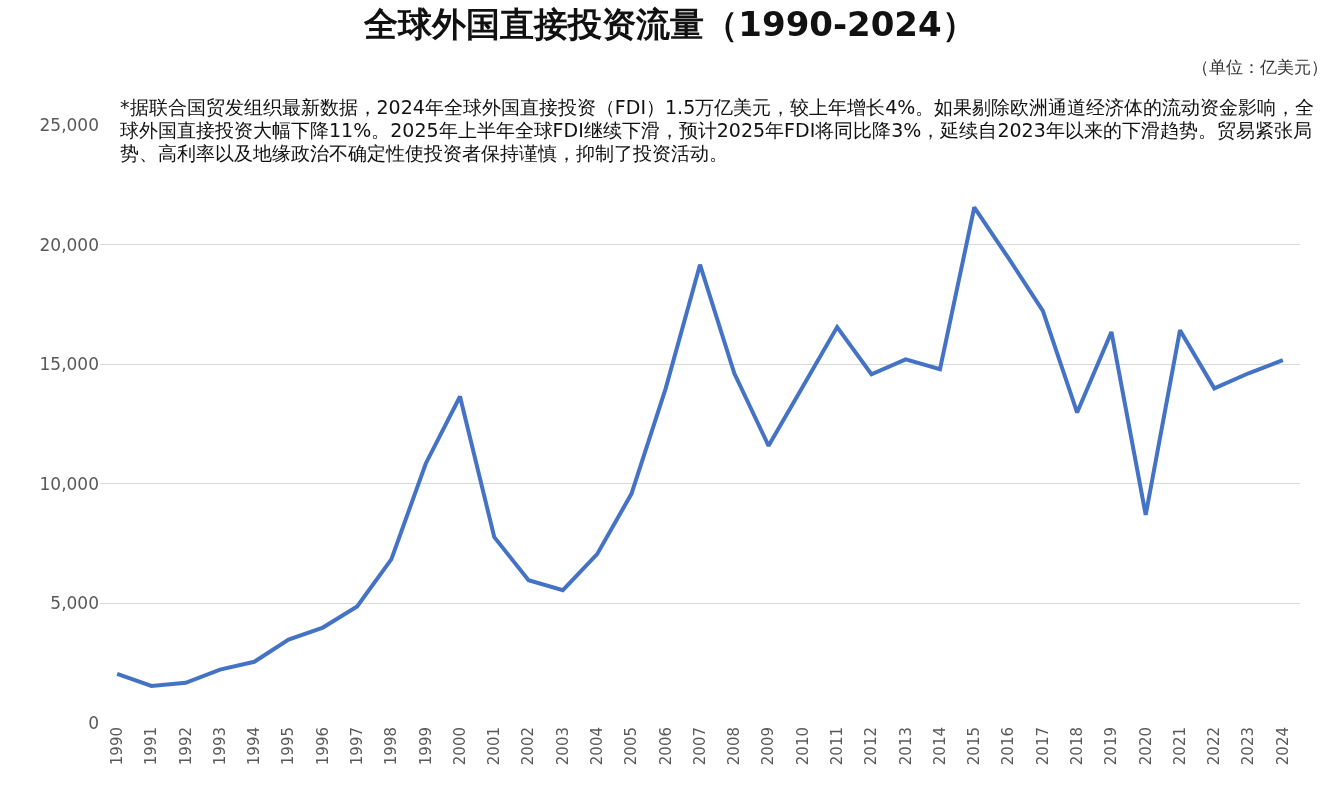  I want to click on x-tick-label: 1992, so click(185, 746).